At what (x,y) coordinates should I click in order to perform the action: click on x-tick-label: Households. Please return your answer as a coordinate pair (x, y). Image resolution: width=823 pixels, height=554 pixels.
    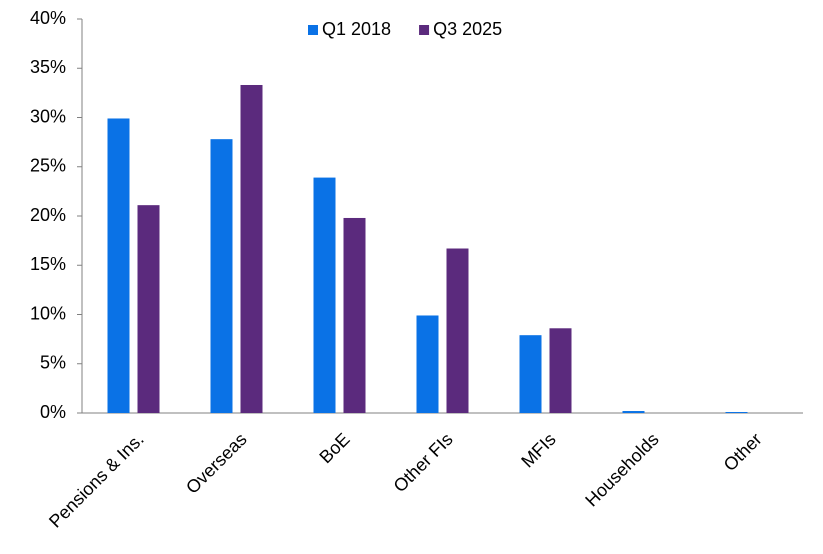
    Looking at the image, I should click on (621, 469).